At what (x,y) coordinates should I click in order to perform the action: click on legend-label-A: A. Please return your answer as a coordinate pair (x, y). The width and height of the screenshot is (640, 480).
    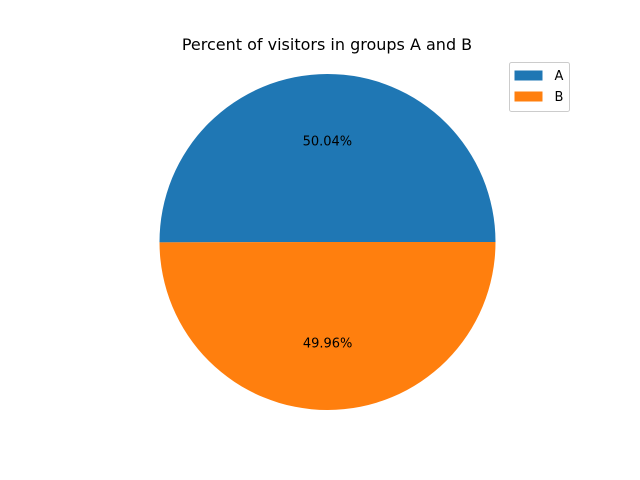
    Looking at the image, I should click on (559, 76).